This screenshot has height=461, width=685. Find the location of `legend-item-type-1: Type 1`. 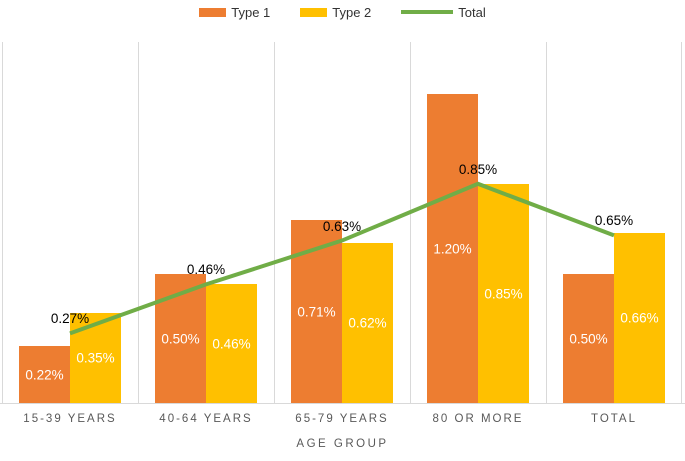

legend-item-type-1: Type 1 is located at coordinates (234, 12).